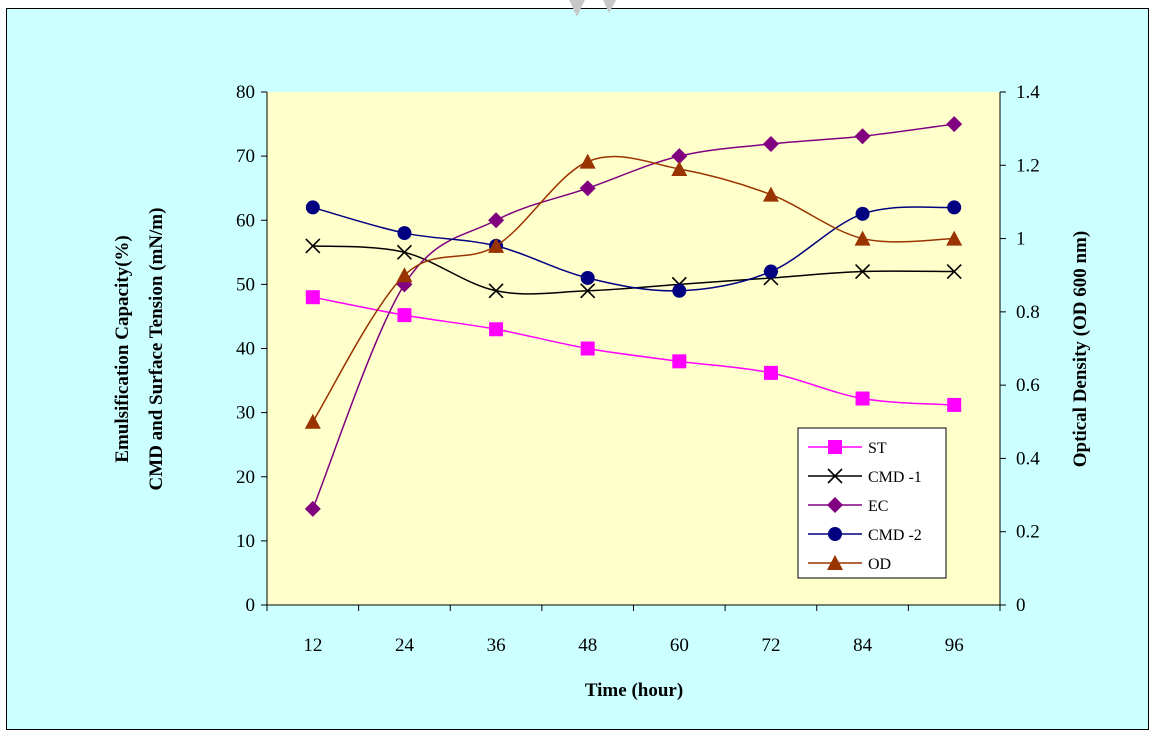  What do you see at coordinates (1028, 458) in the screenshot?
I see `y-right-tick-label: 0.4` at bounding box center [1028, 458].